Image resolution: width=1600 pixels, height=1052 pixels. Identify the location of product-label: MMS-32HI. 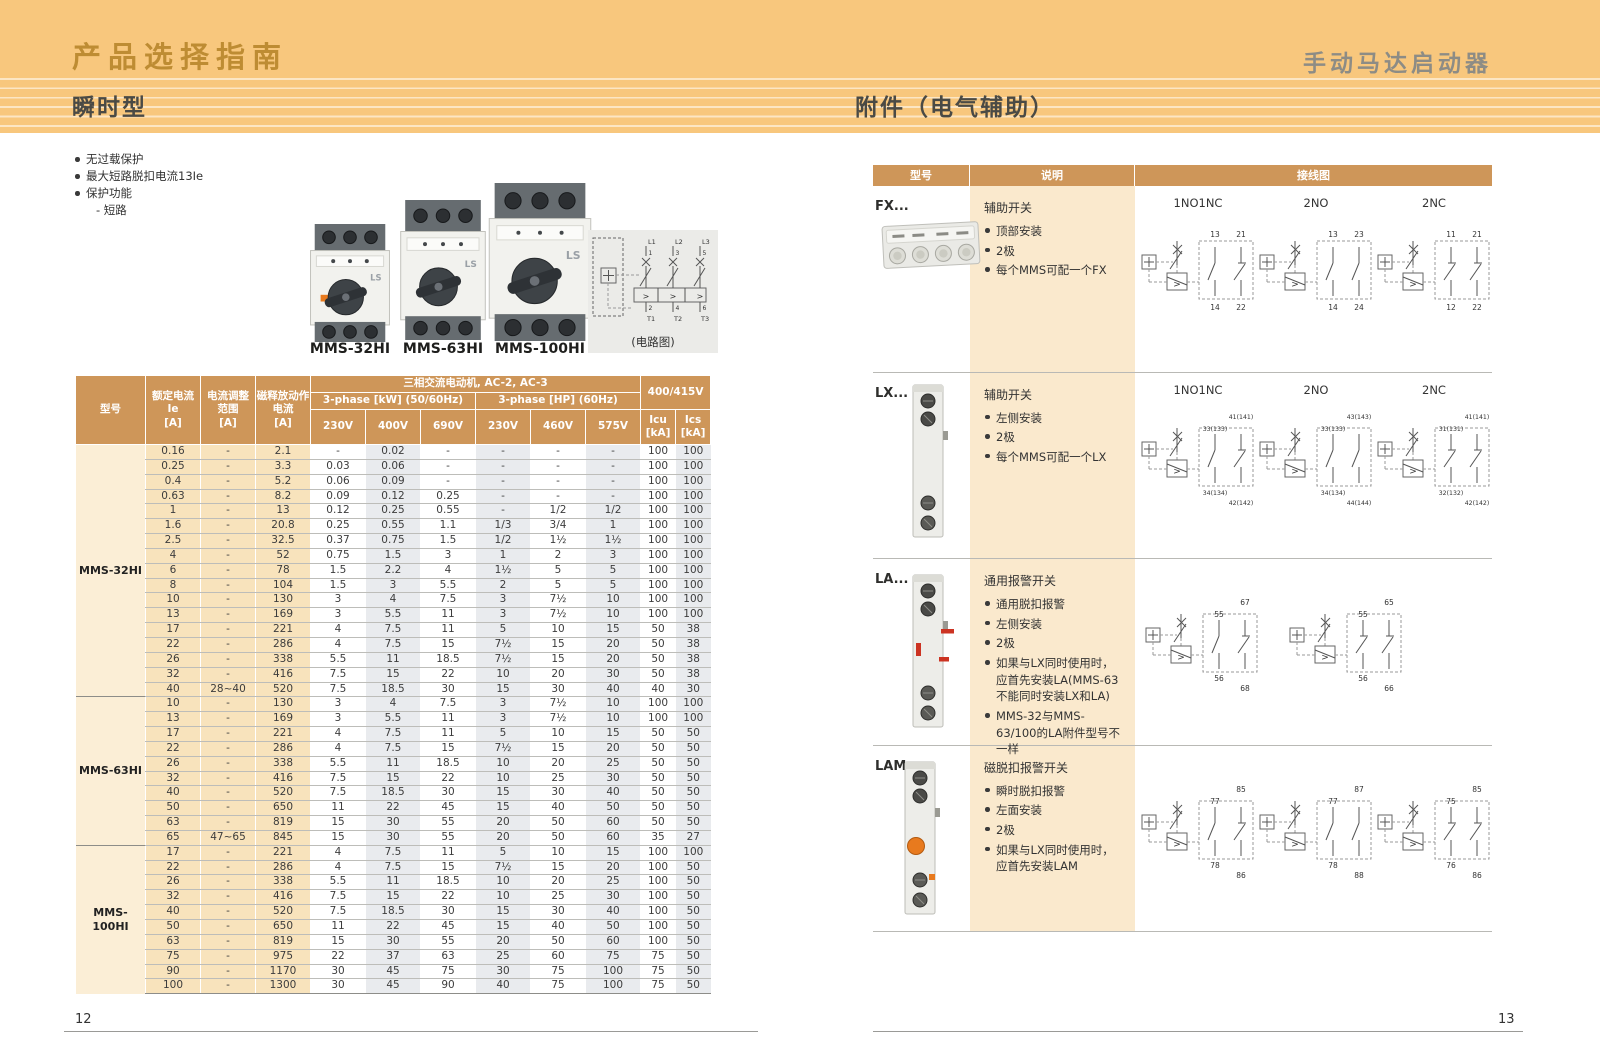
(350, 349).